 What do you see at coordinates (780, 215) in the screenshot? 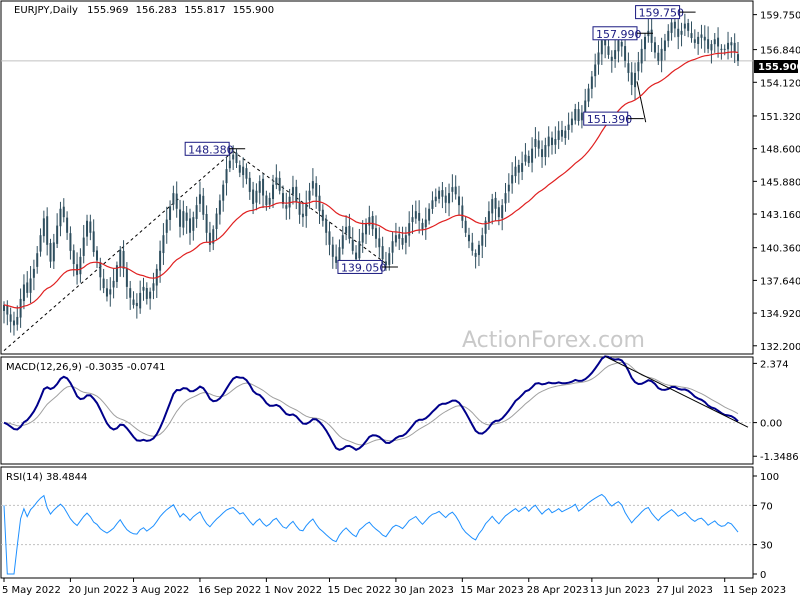
I see `main-y-tick-label: 143.160` at bounding box center [780, 215].